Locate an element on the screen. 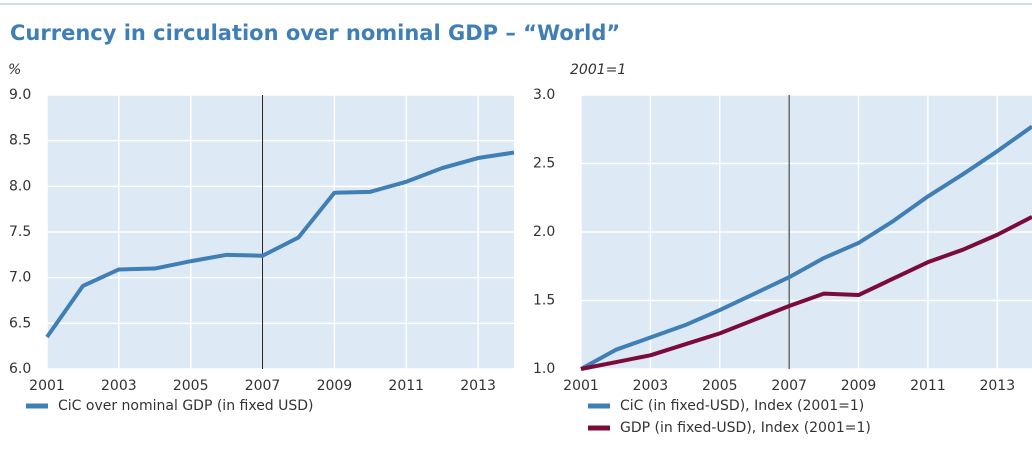 This screenshot has width=1032, height=460. y-tick-label: 1.5 is located at coordinates (544, 301).